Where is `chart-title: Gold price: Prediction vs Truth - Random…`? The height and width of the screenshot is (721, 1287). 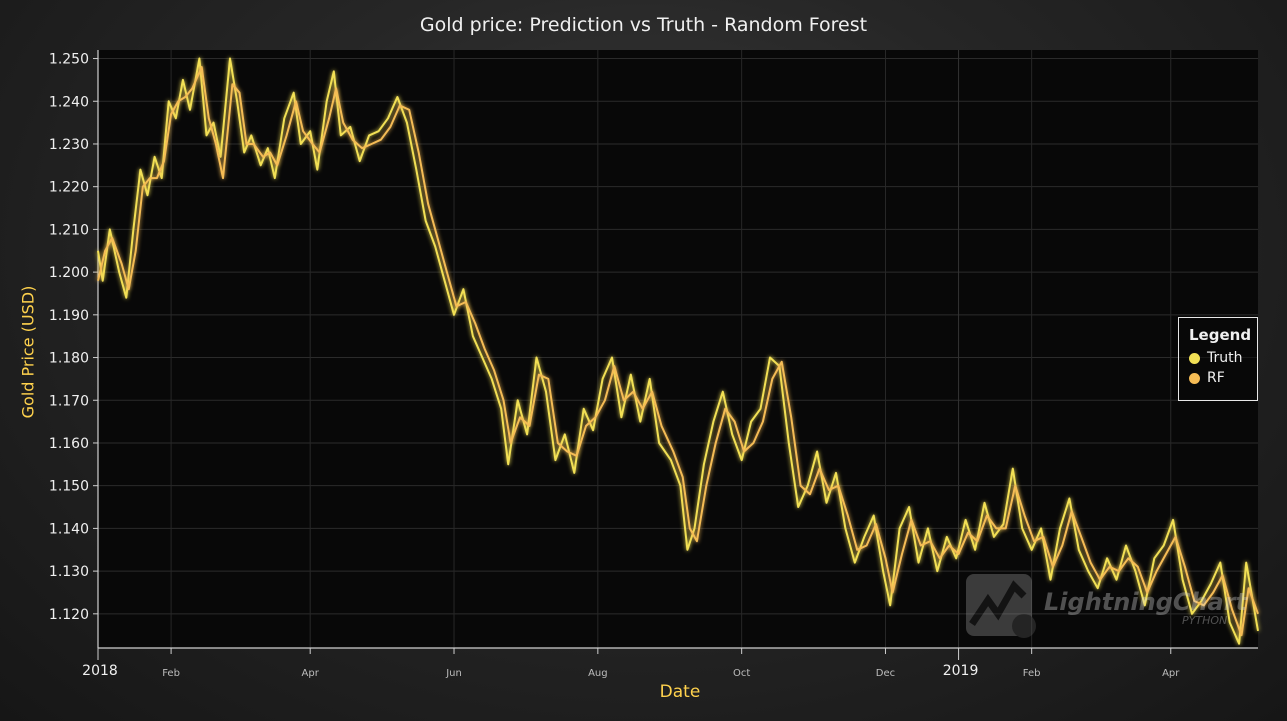 chart-title: Gold price: Prediction vs Truth - Random… is located at coordinates (643, 25).